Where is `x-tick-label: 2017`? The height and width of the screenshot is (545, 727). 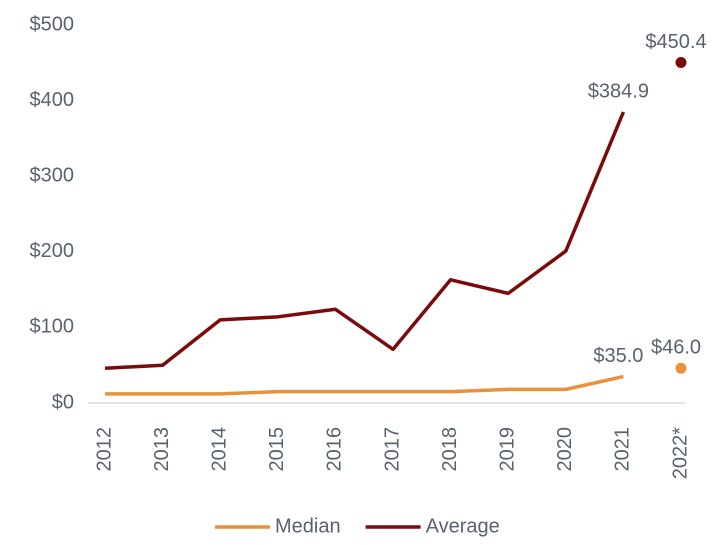
x-tick-label: 2017 is located at coordinates (392, 449).